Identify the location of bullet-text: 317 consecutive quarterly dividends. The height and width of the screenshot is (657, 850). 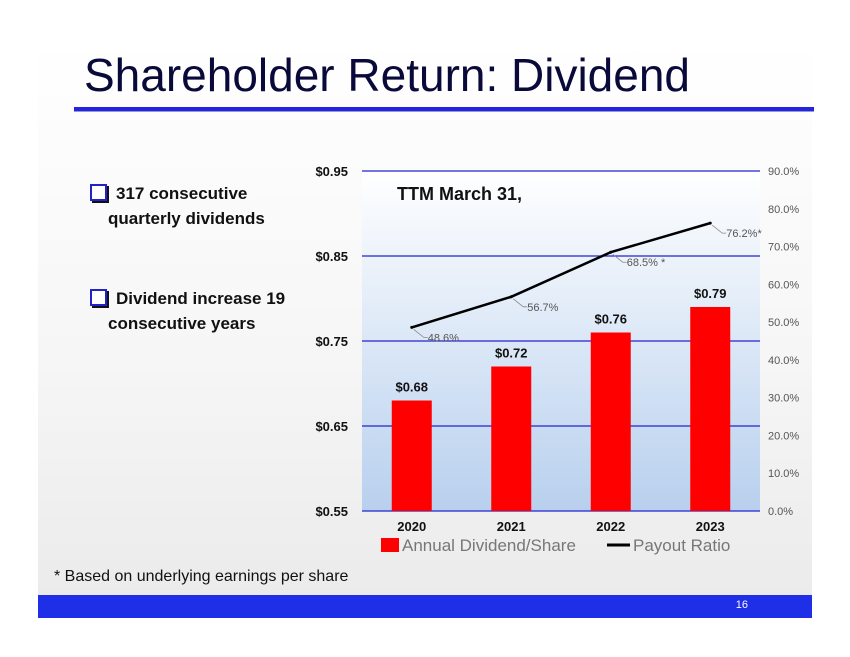
(186, 206).